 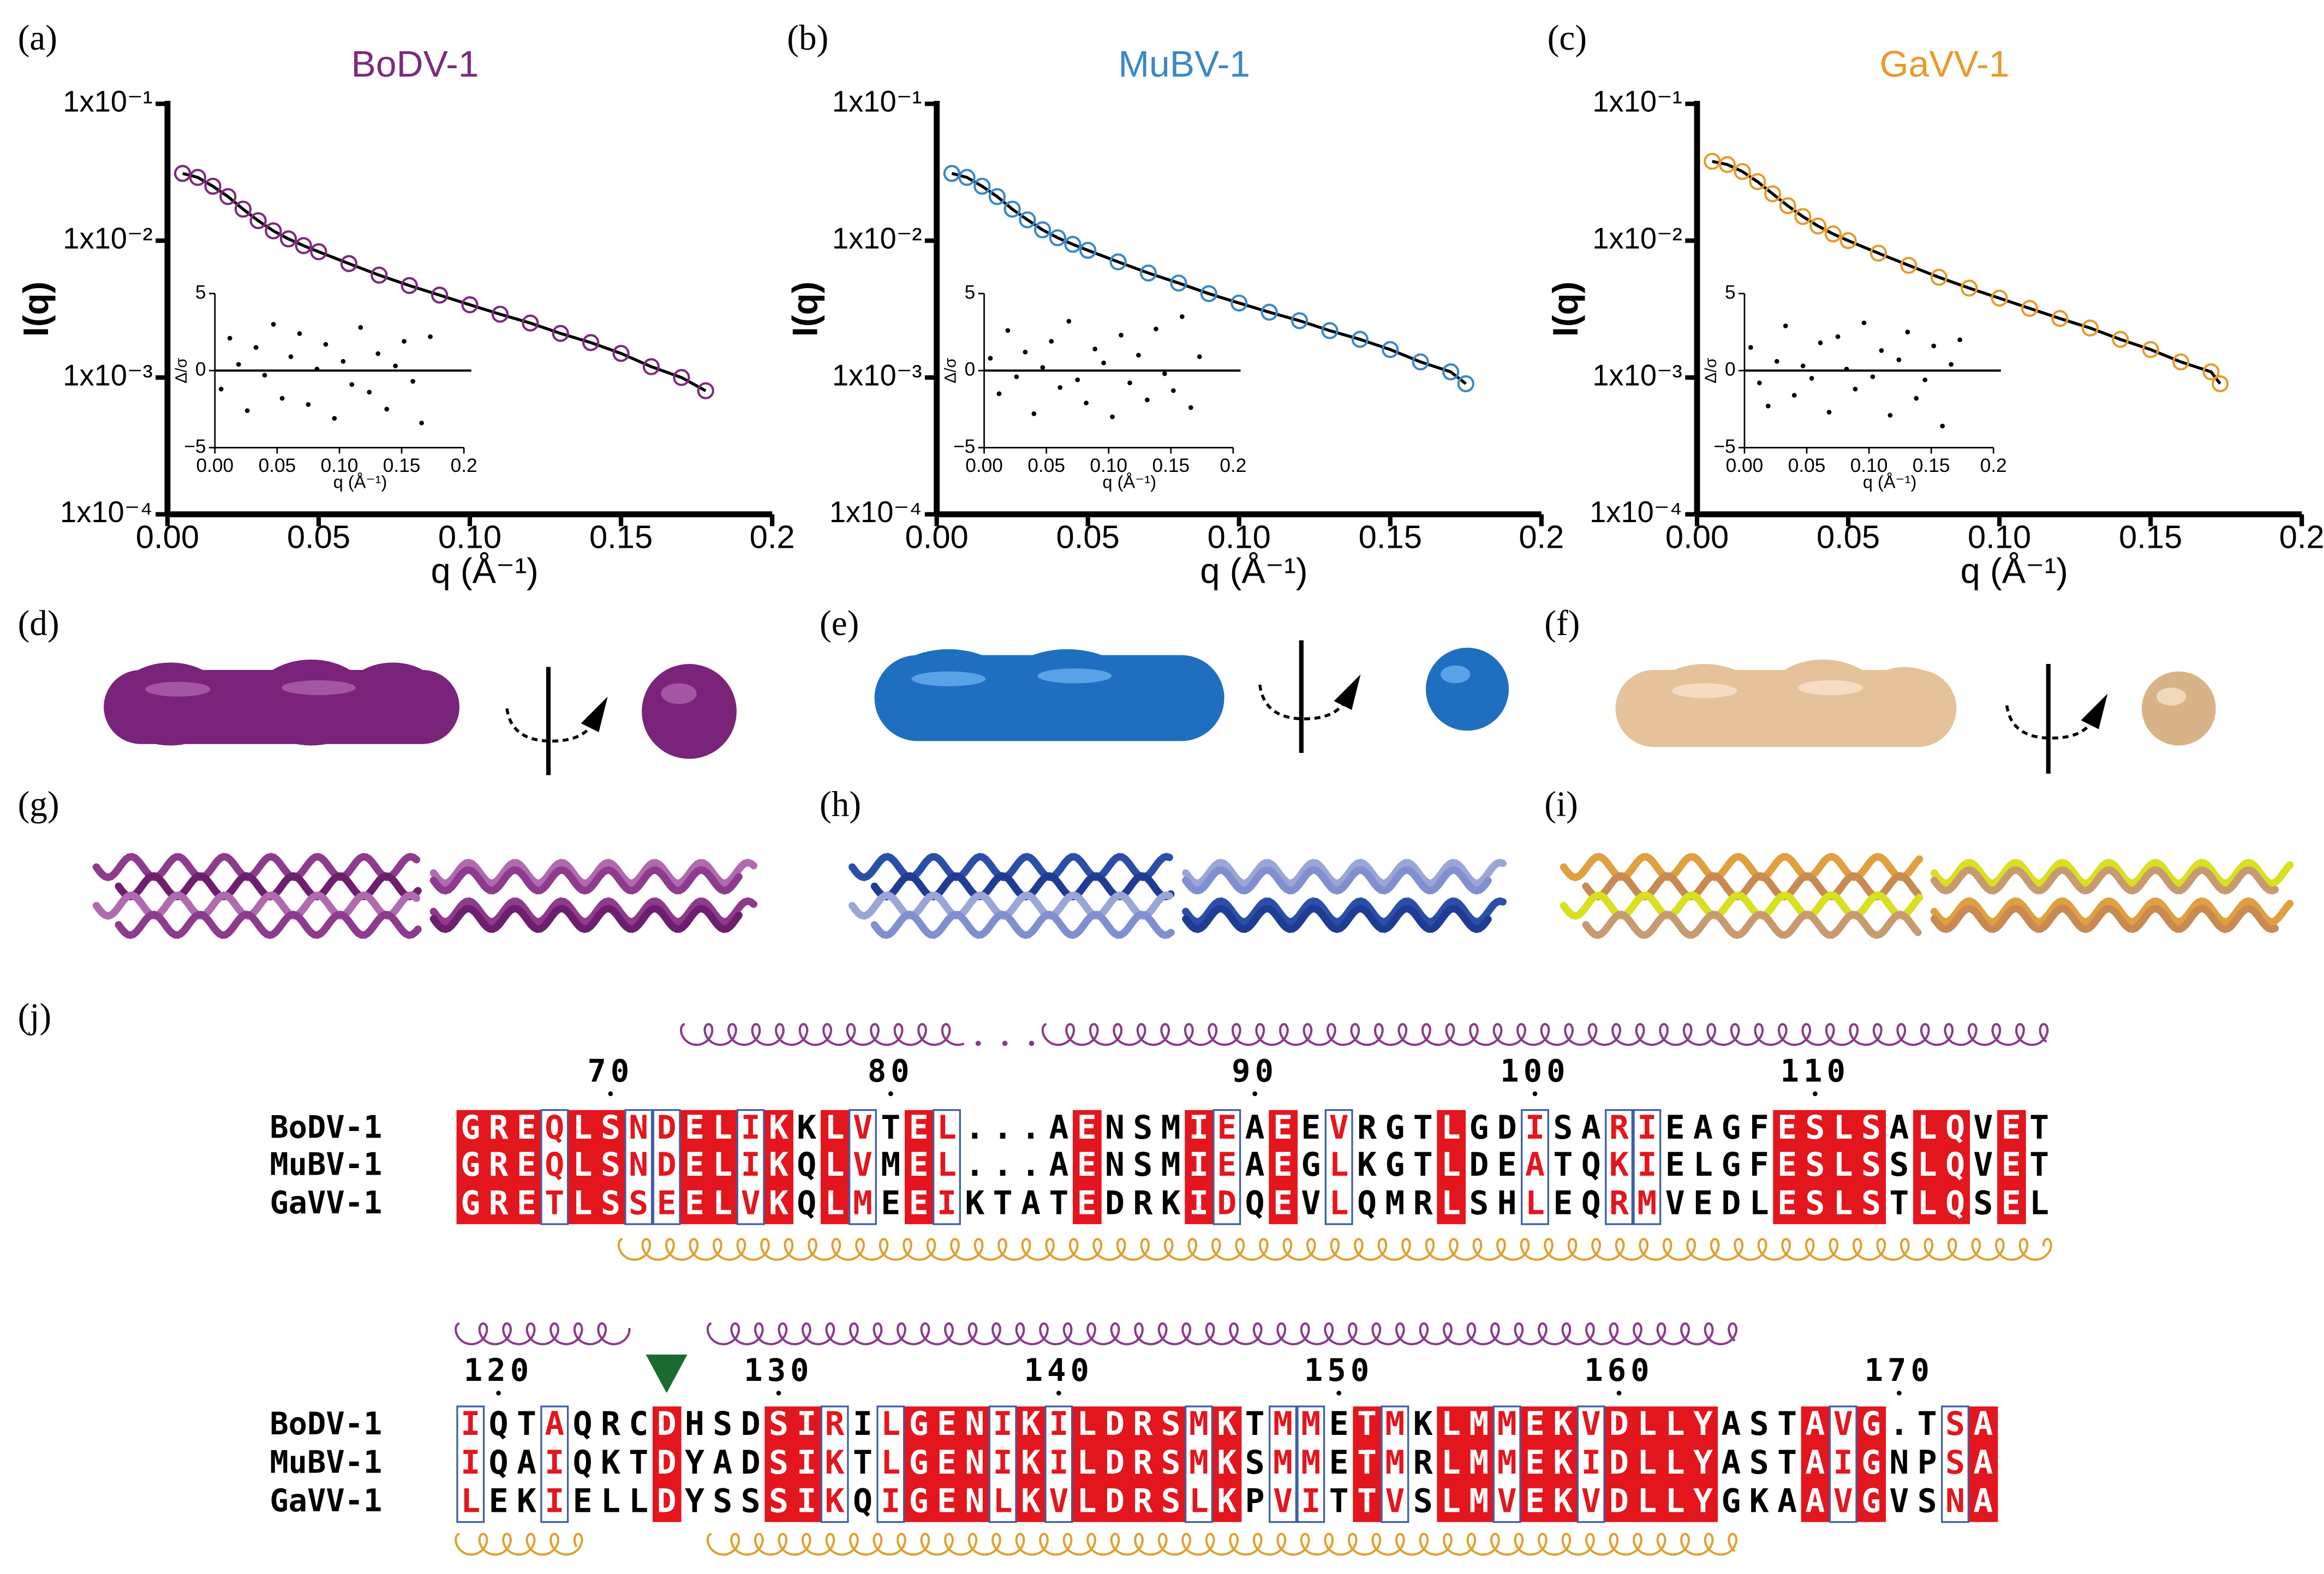 I want to click on y-tick-label: 1x10⁻², so click(x=1637, y=238).